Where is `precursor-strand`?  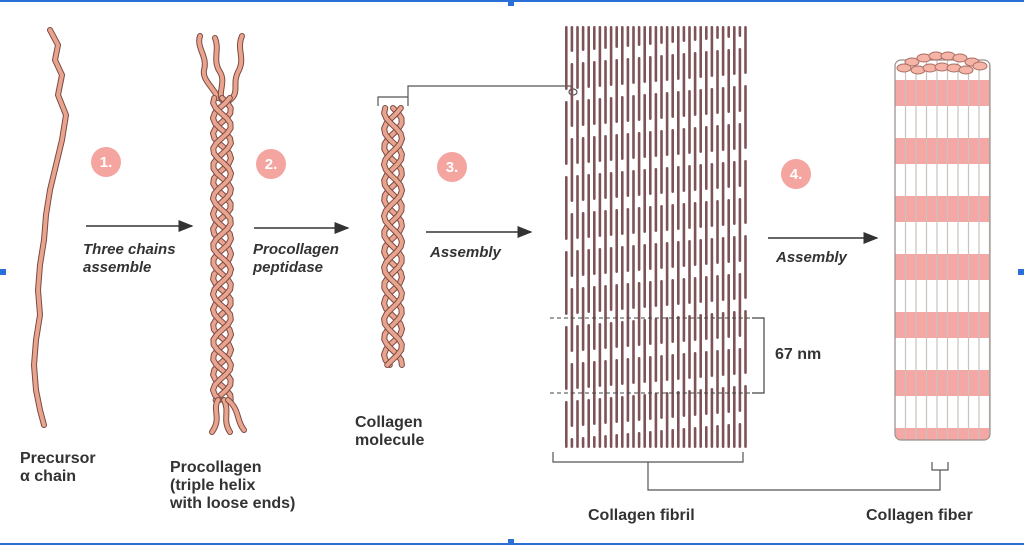 precursor-strand is located at coordinates (50, 227).